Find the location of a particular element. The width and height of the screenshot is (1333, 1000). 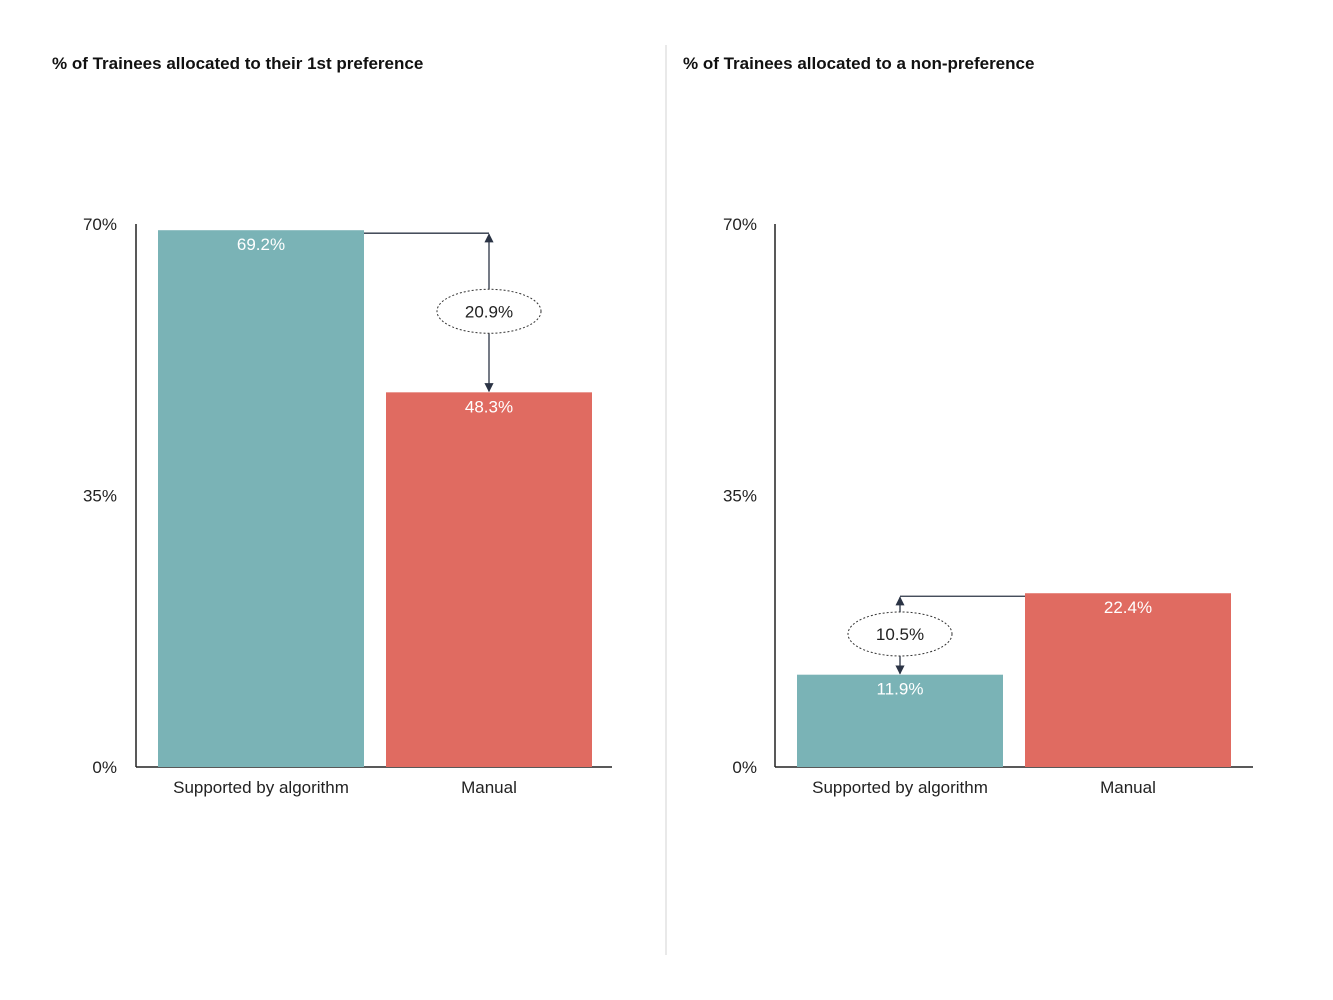

difference-label: 20.9% is located at coordinates (489, 311).